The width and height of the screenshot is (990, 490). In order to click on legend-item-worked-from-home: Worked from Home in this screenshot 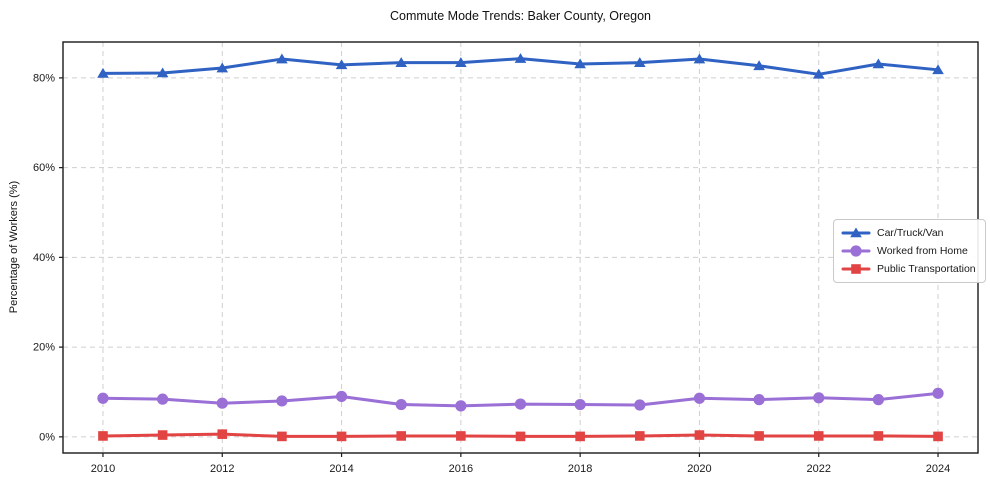, I will do `click(908, 251)`.